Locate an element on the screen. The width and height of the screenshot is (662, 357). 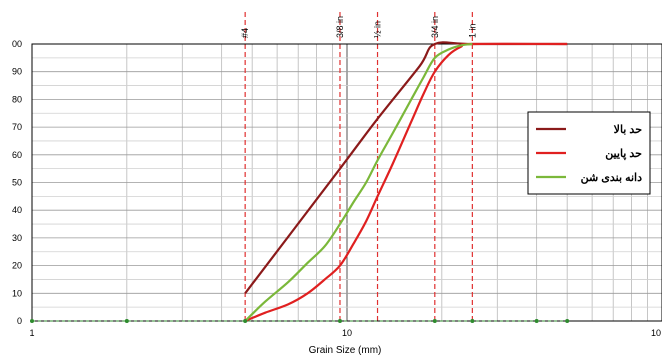
x-tick-labels: 1 10 10 is located at coordinates (345, 333).